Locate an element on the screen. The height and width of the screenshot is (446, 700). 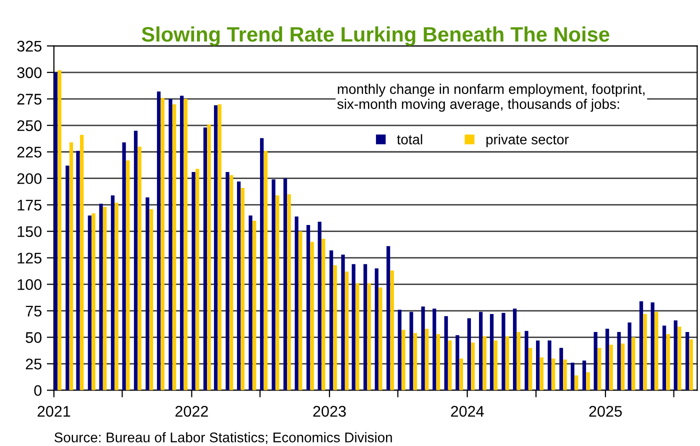
x-tick-label: 2021 is located at coordinates (54, 411).